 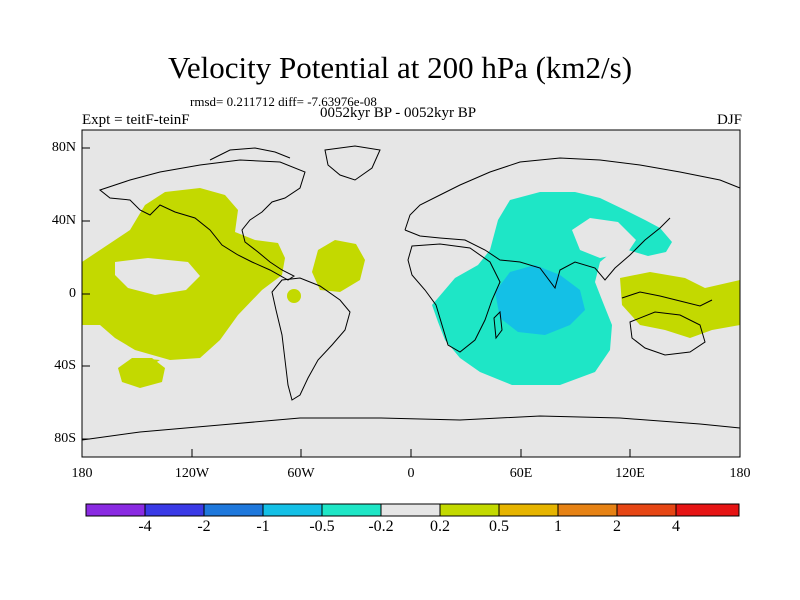 What do you see at coordinates (86, 293) in the screenshot?
I see `latitude-ticks` at bounding box center [86, 293].